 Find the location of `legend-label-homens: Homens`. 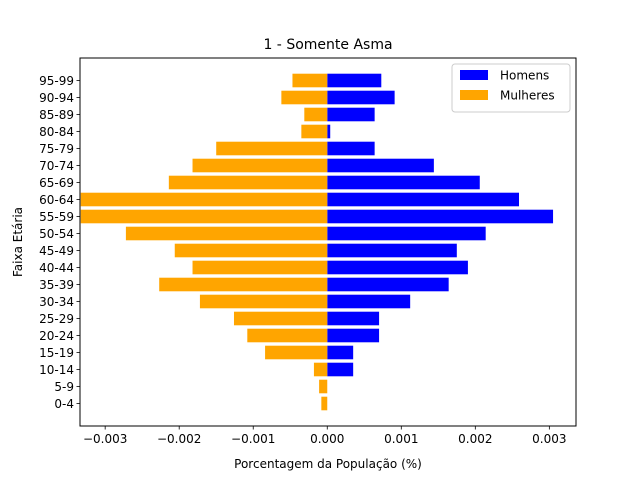

legend-label-homens: Homens is located at coordinates (524, 76).